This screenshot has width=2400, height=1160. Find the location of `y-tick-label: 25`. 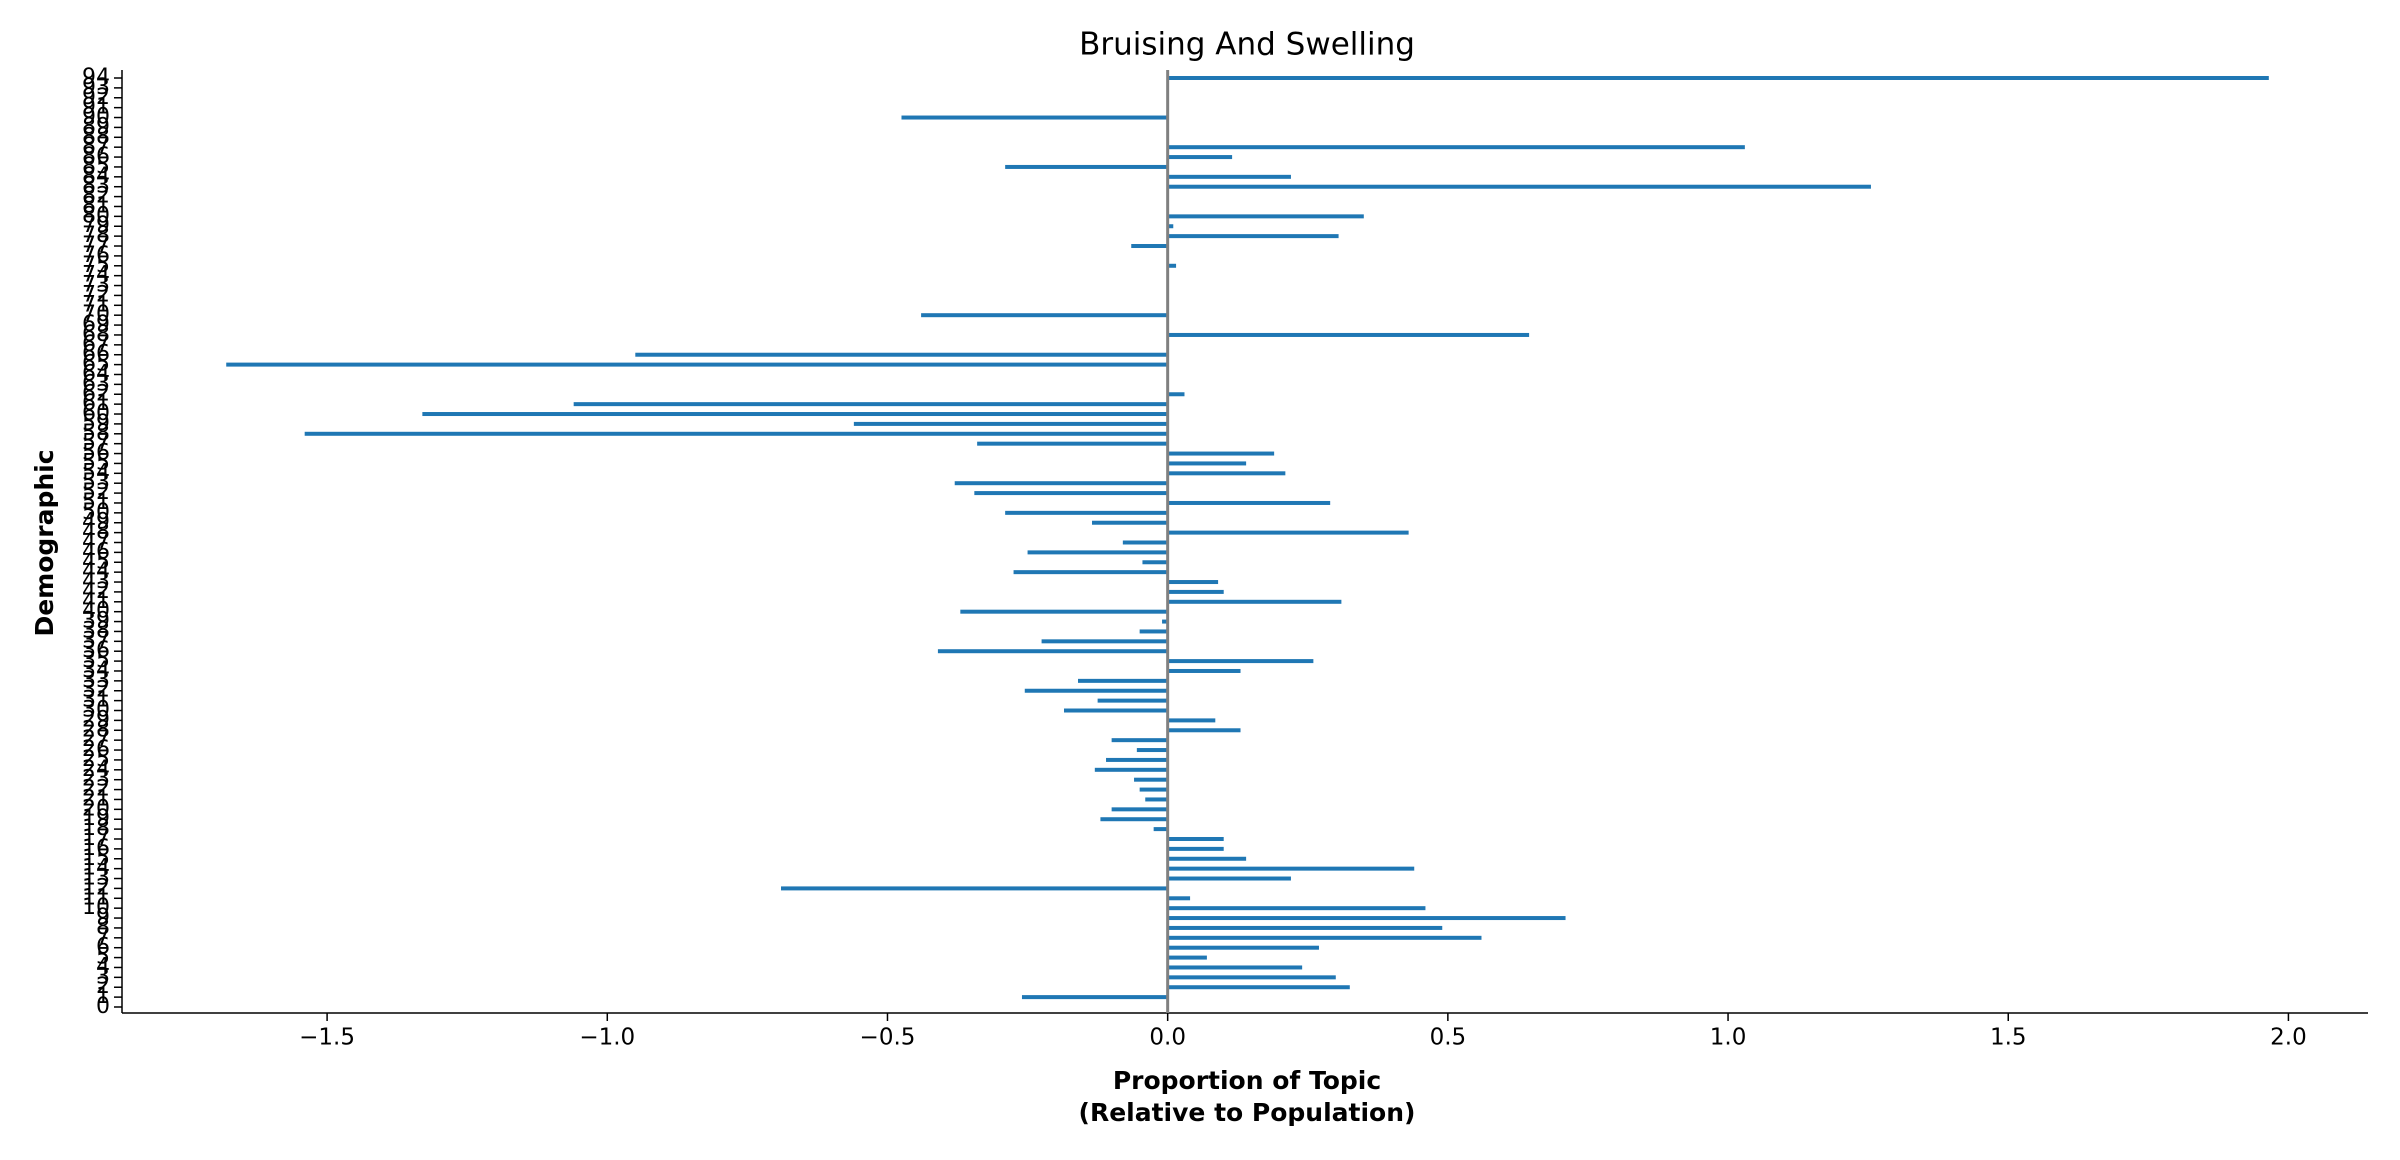

y-tick-label: 25 is located at coordinates (96, 759).